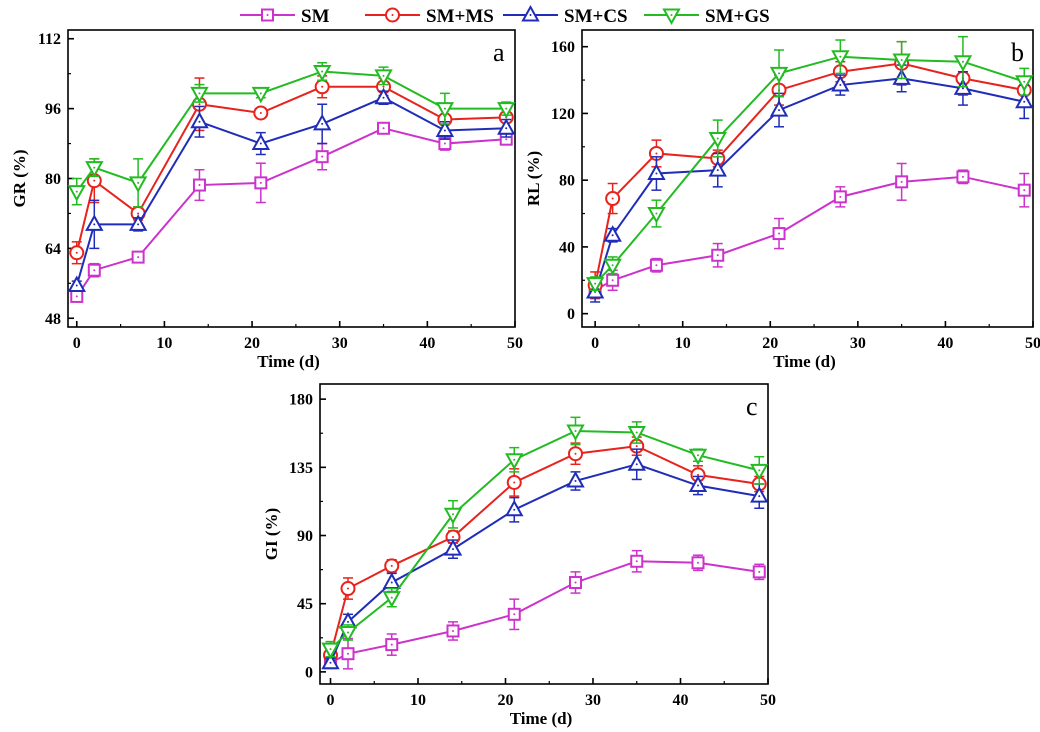 The image size is (1040, 732). I want to click on legend-label: SM, so click(315, 16).